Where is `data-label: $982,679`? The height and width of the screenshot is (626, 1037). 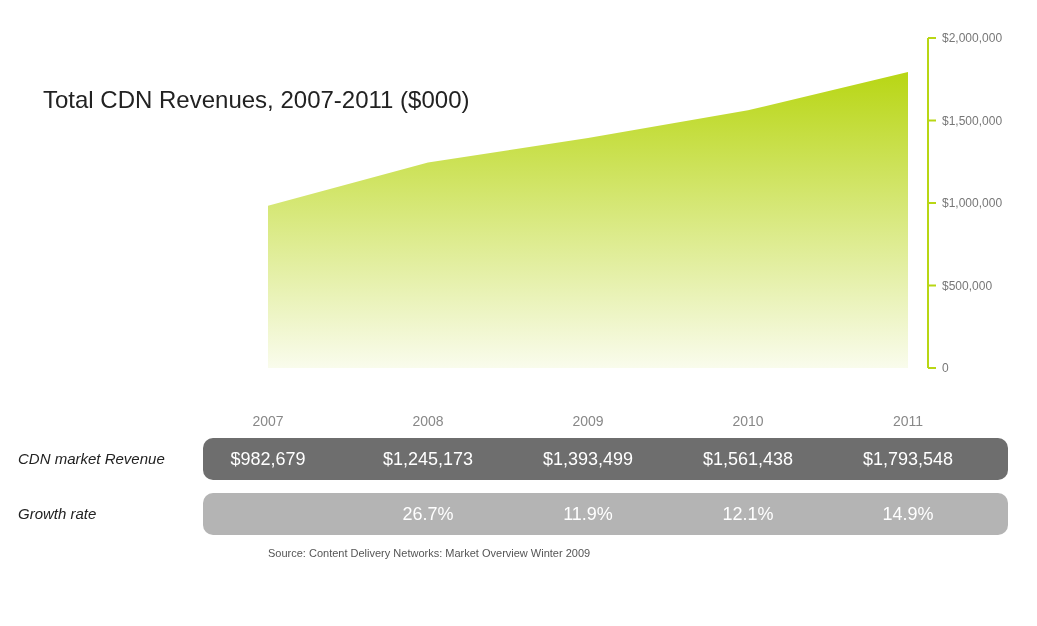
data-label: $982,679 is located at coordinates (268, 459).